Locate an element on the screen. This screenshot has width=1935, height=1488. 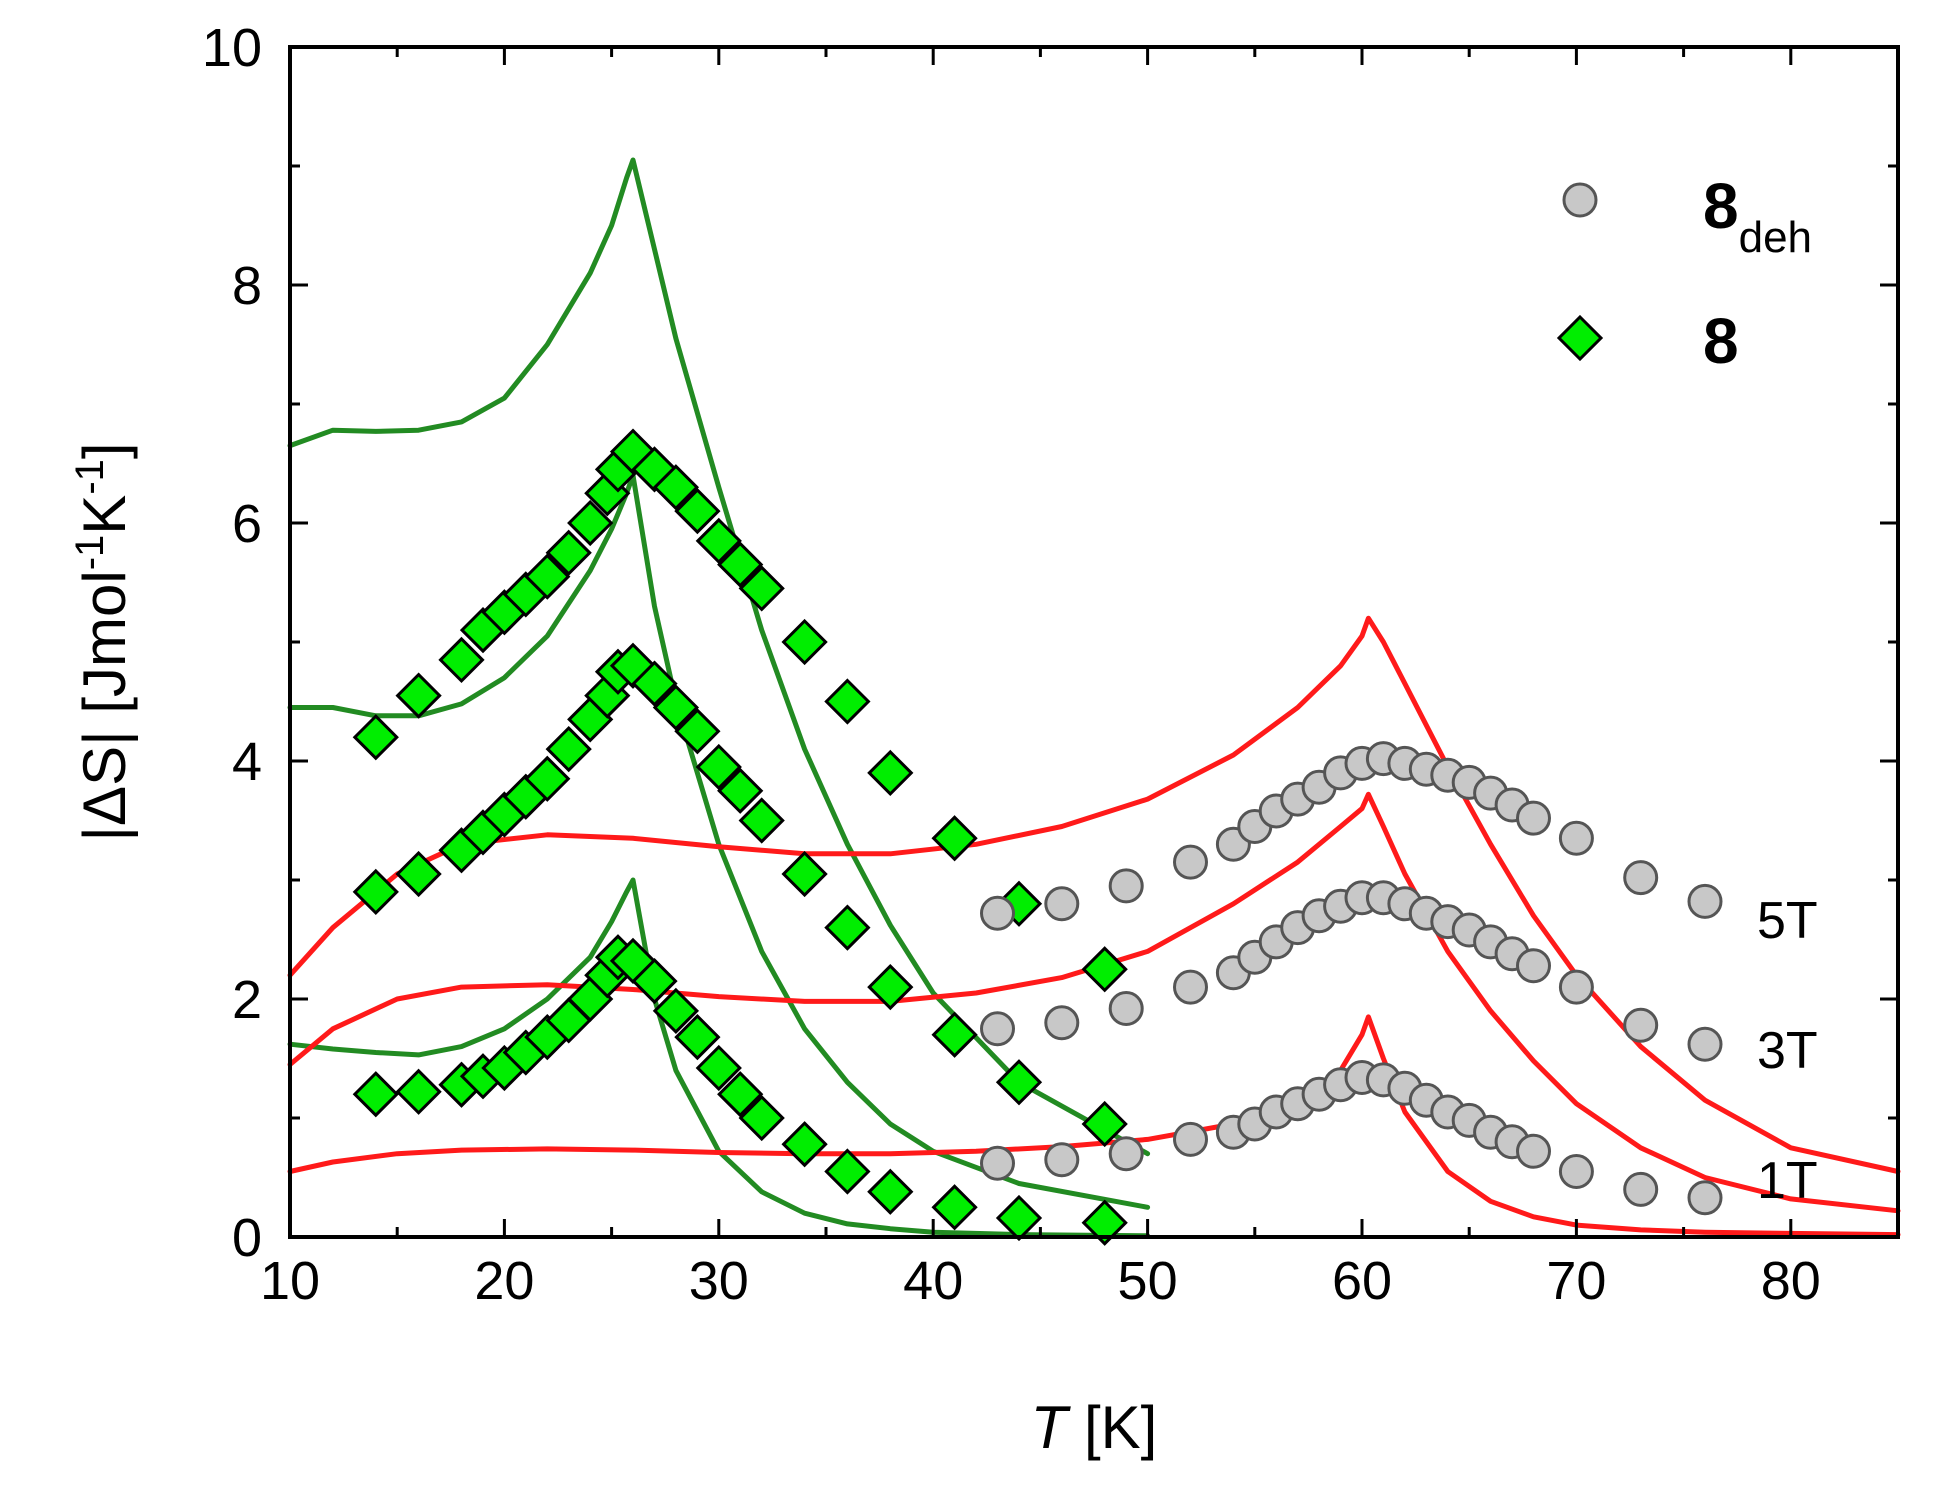
field-label-3t: 3T is located at coordinates (1787, 1051).